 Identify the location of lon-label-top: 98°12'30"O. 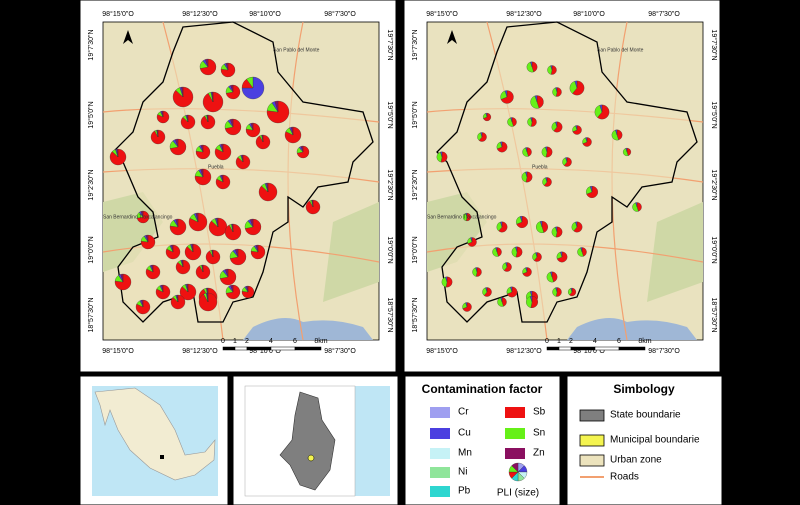
(200, 14).